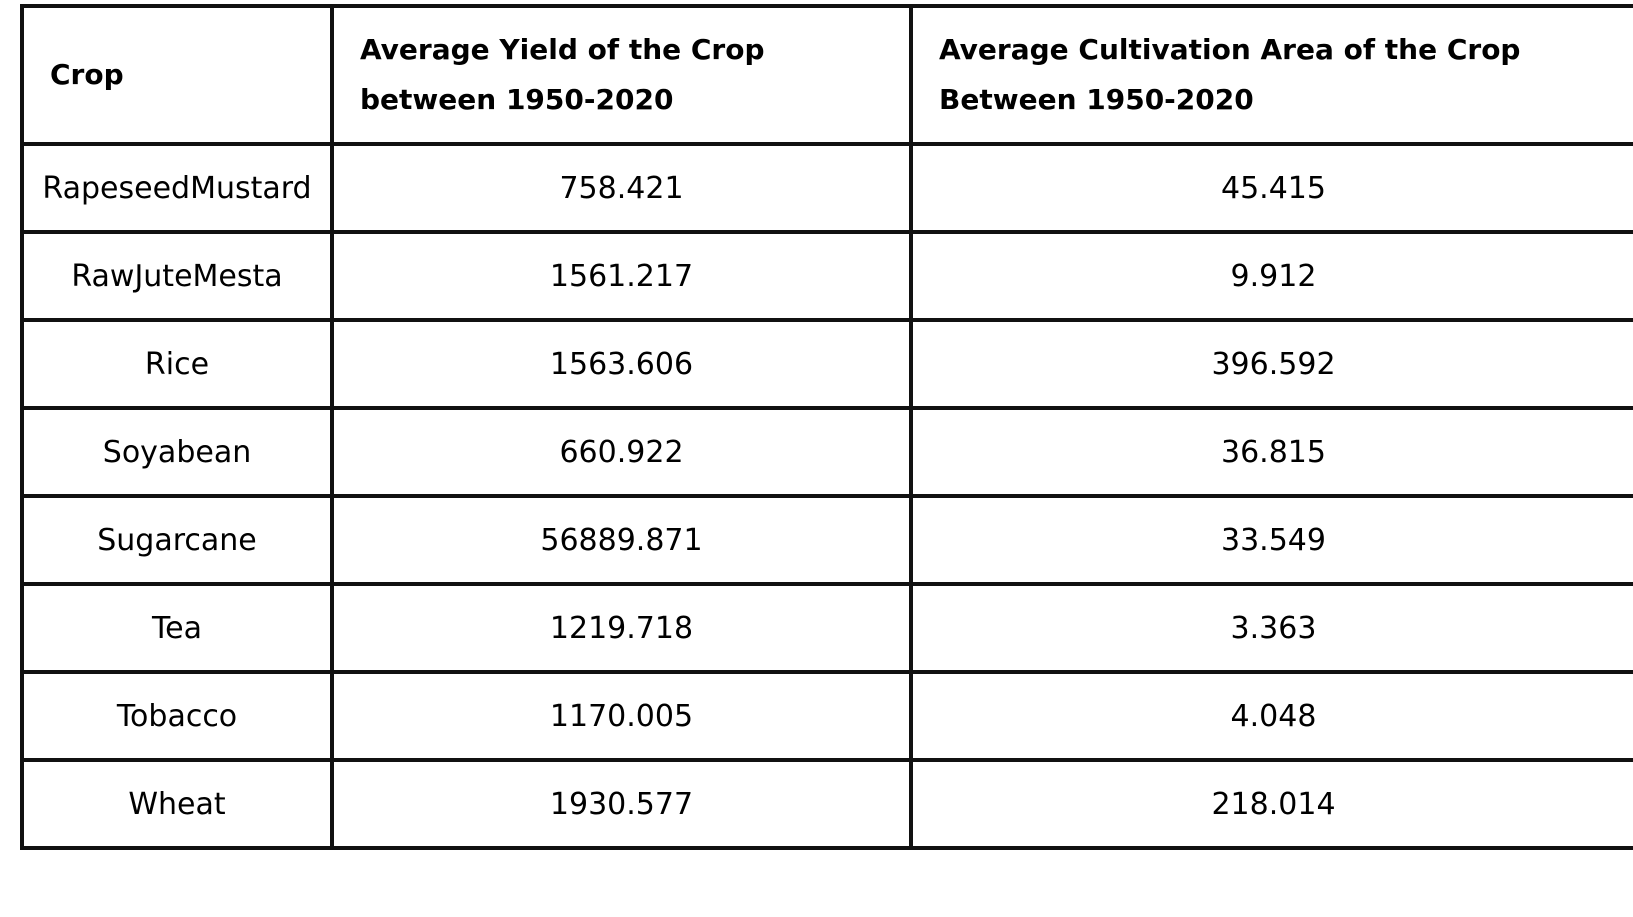 The height and width of the screenshot is (917, 1633). Describe the element at coordinates (177, 188) in the screenshot. I see `cell-crop: RapeseedMustard` at that location.